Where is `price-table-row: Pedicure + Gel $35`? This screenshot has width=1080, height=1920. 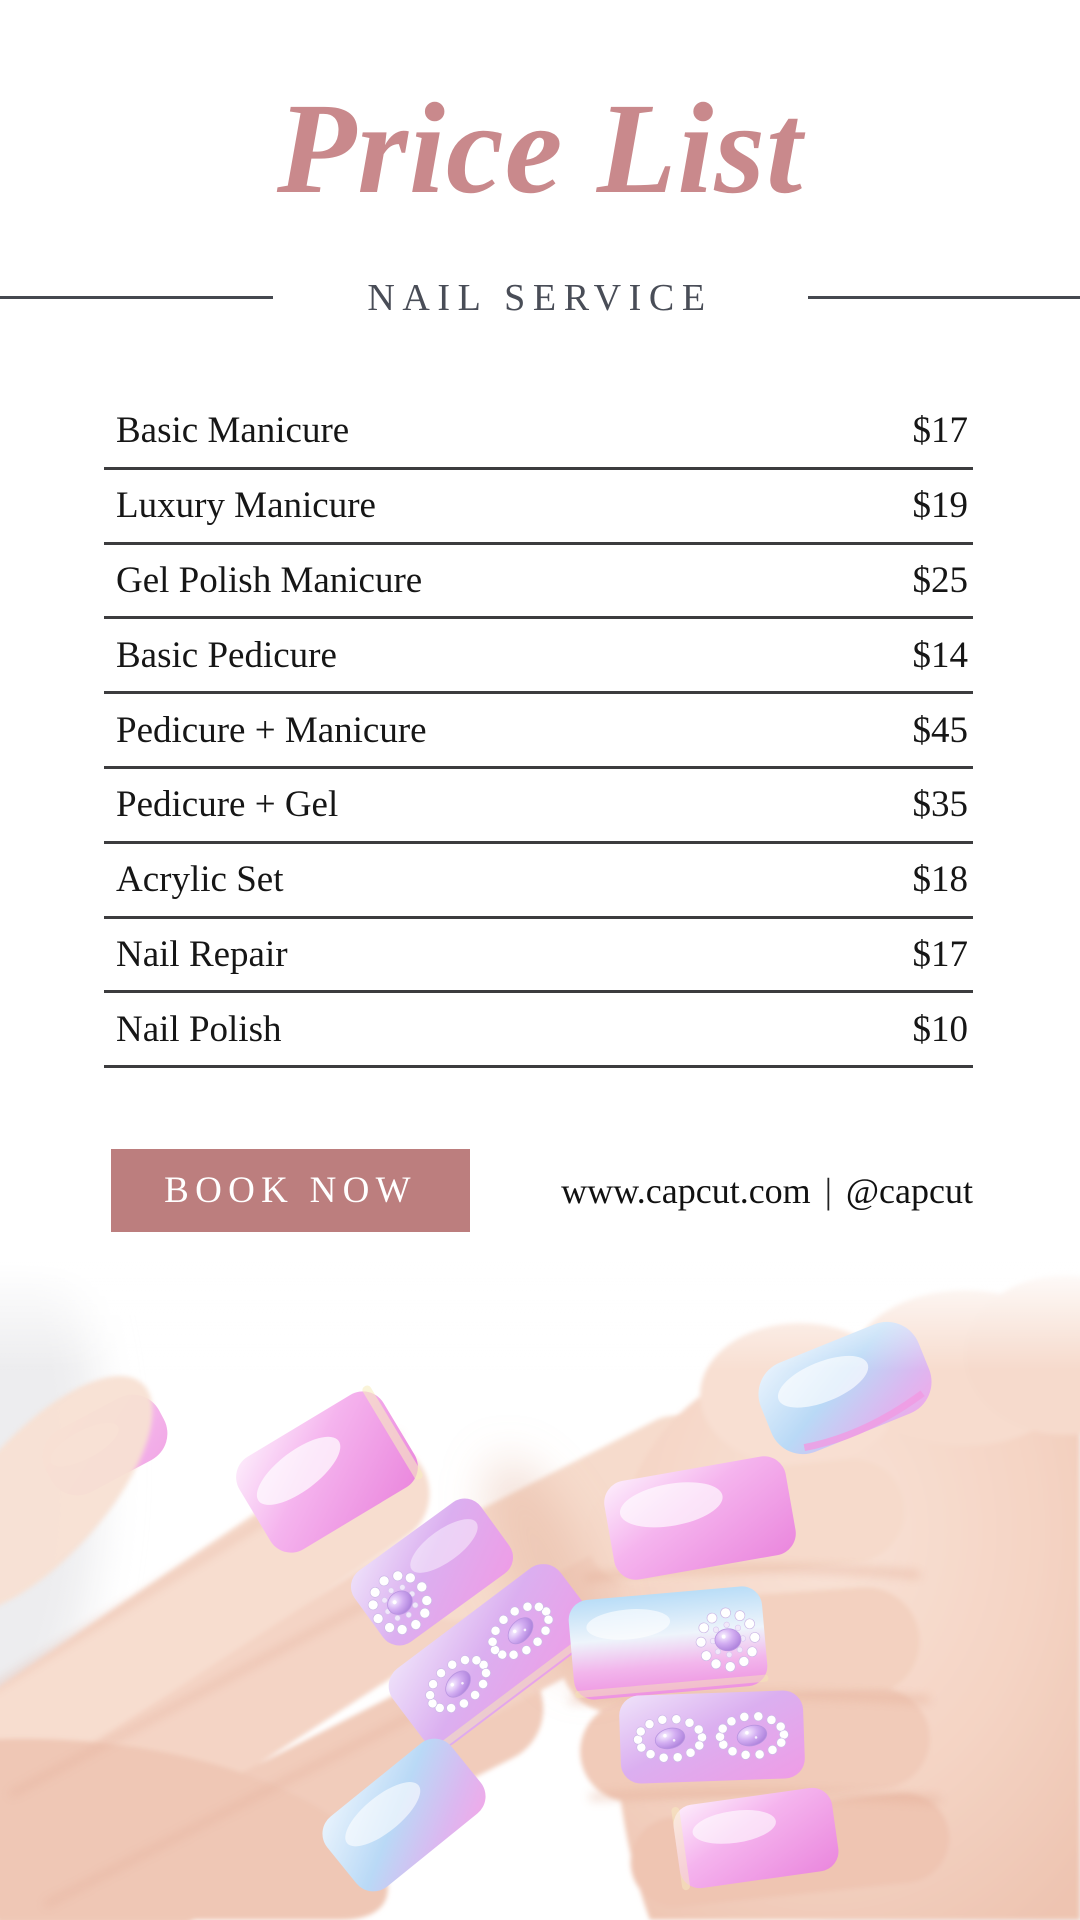
price-table-row: Pedicure + Gel $35 is located at coordinates (538, 806).